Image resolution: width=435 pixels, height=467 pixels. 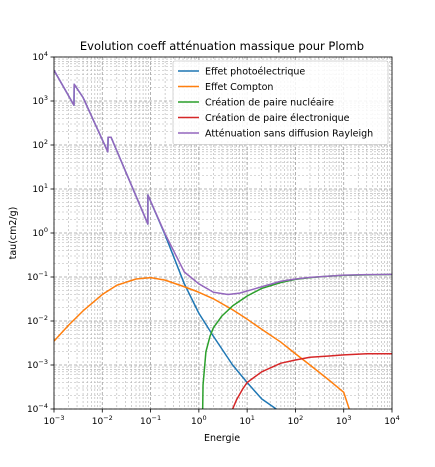 What do you see at coordinates (344, 420) in the screenshot?
I see `x-tick-label: 10³` at bounding box center [344, 420].